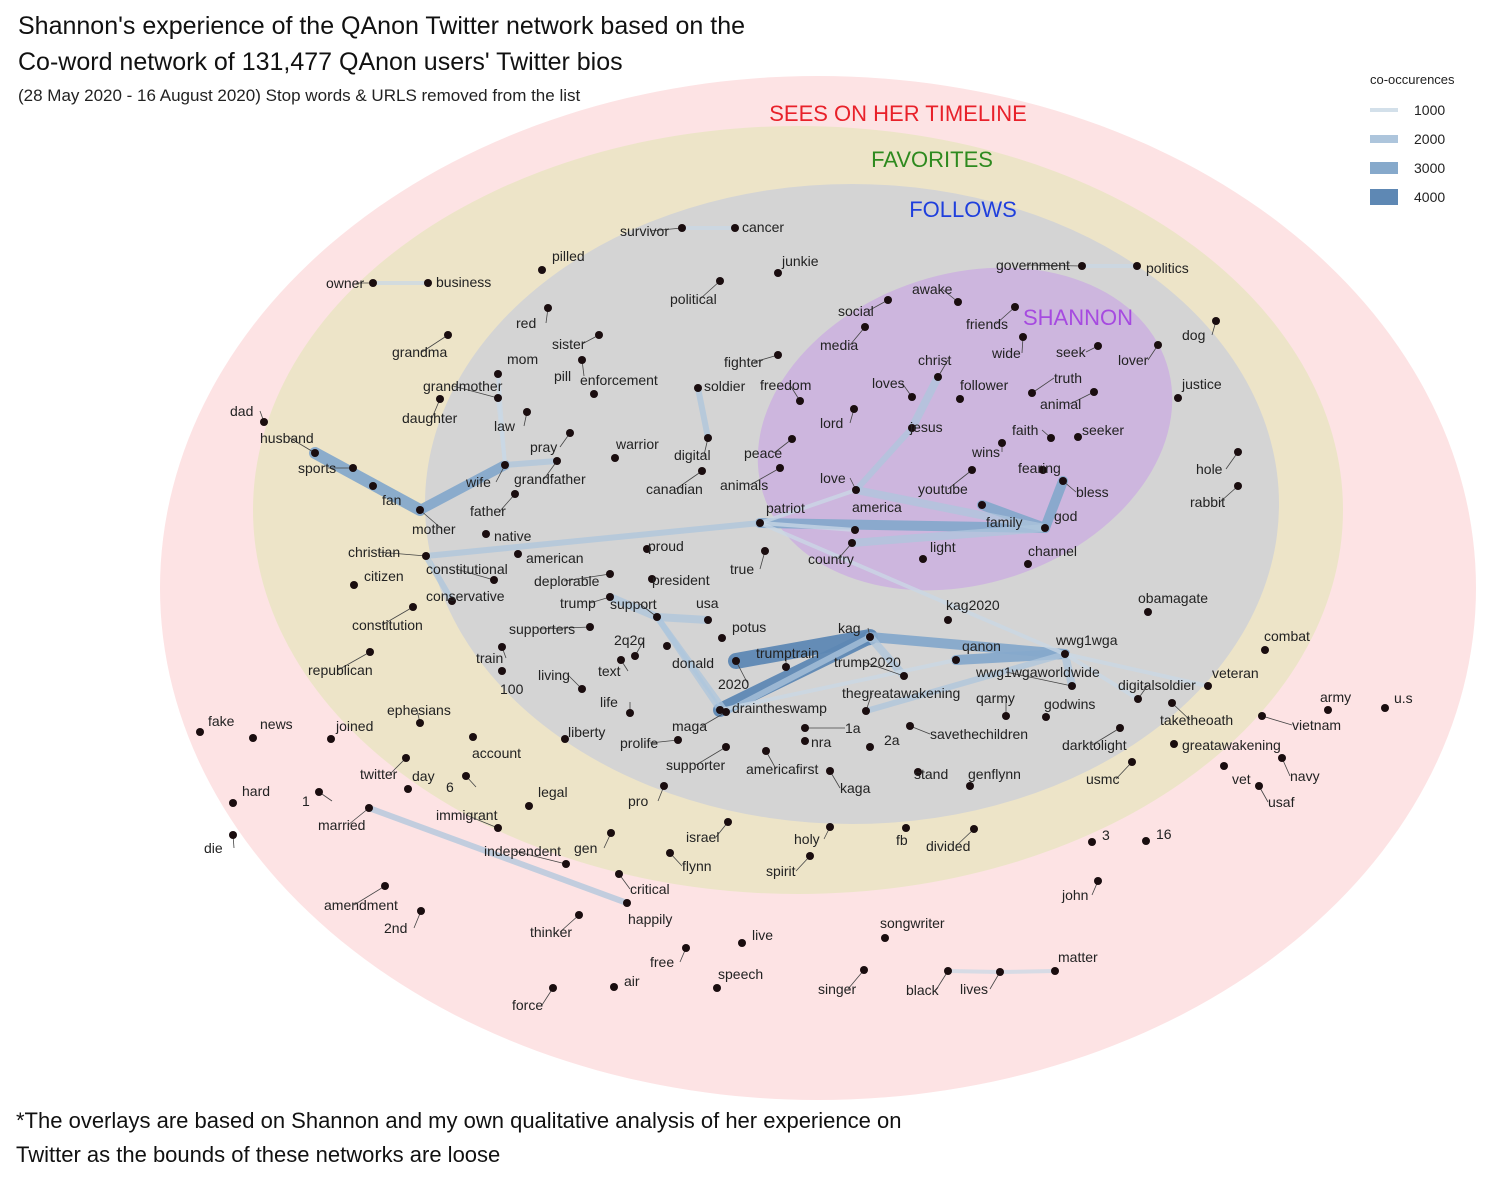 Image resolution: width=1500 pixels, height=1177 pixels. What do you see at coordinates (389, 552) in the screenshot?
I see `node-christian: christian` at bounding box center [389, 552].